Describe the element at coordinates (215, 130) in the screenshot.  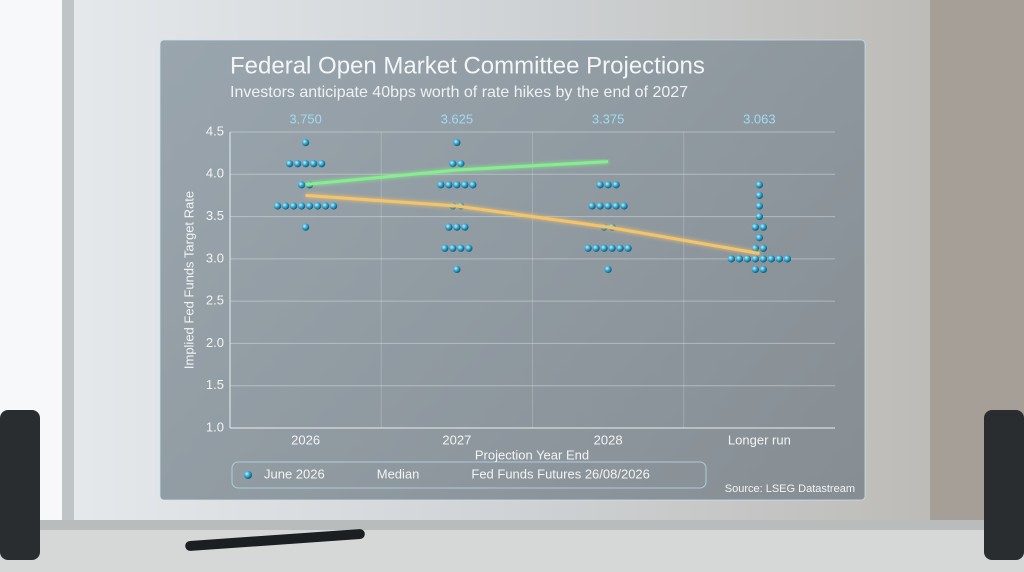
I see `y-tick-label: 4.5` at that location.